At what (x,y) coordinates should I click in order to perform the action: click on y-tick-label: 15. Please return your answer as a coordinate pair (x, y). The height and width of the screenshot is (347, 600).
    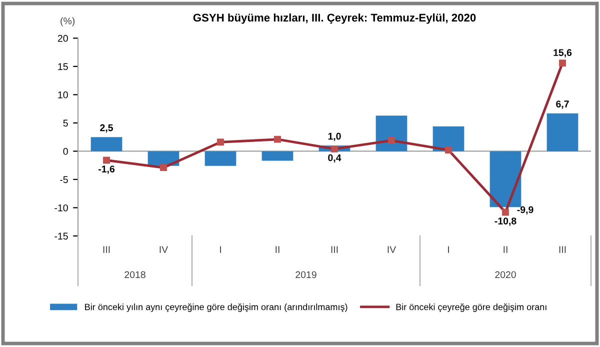
    Looking at the image, I should click on (63, 66).